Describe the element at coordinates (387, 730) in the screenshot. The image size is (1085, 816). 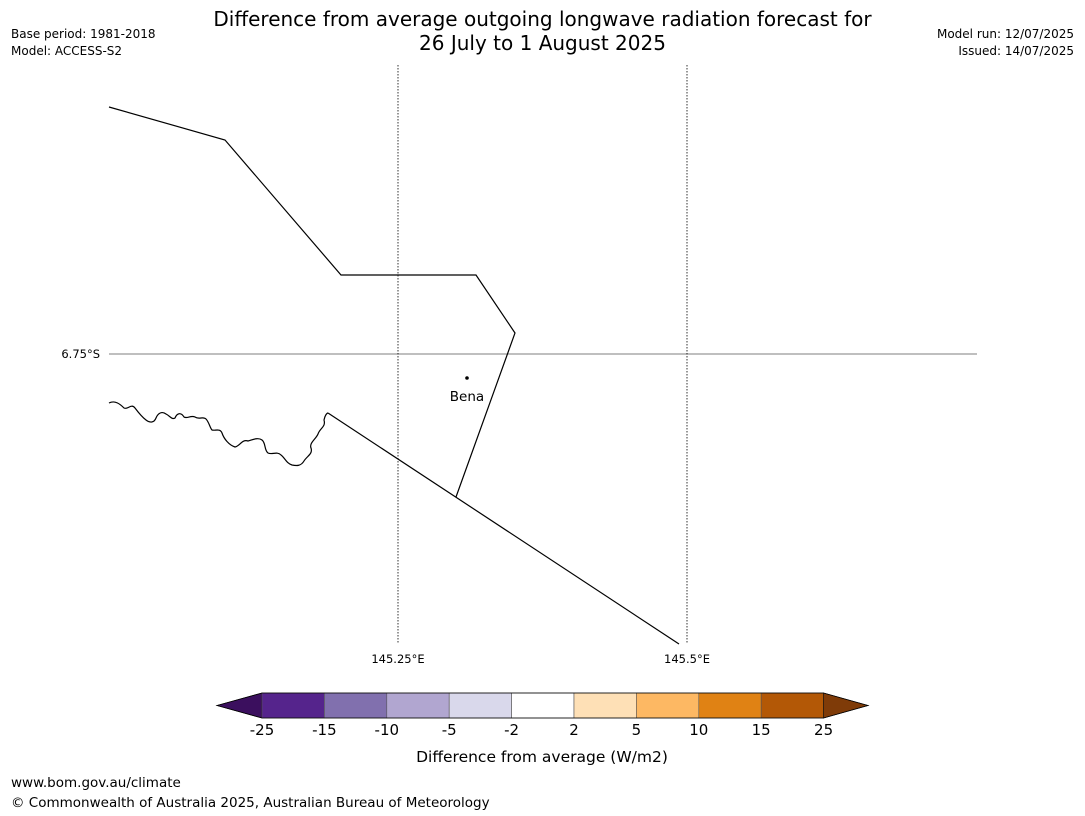
I see `colorbar-tick-label: -10` at that location.